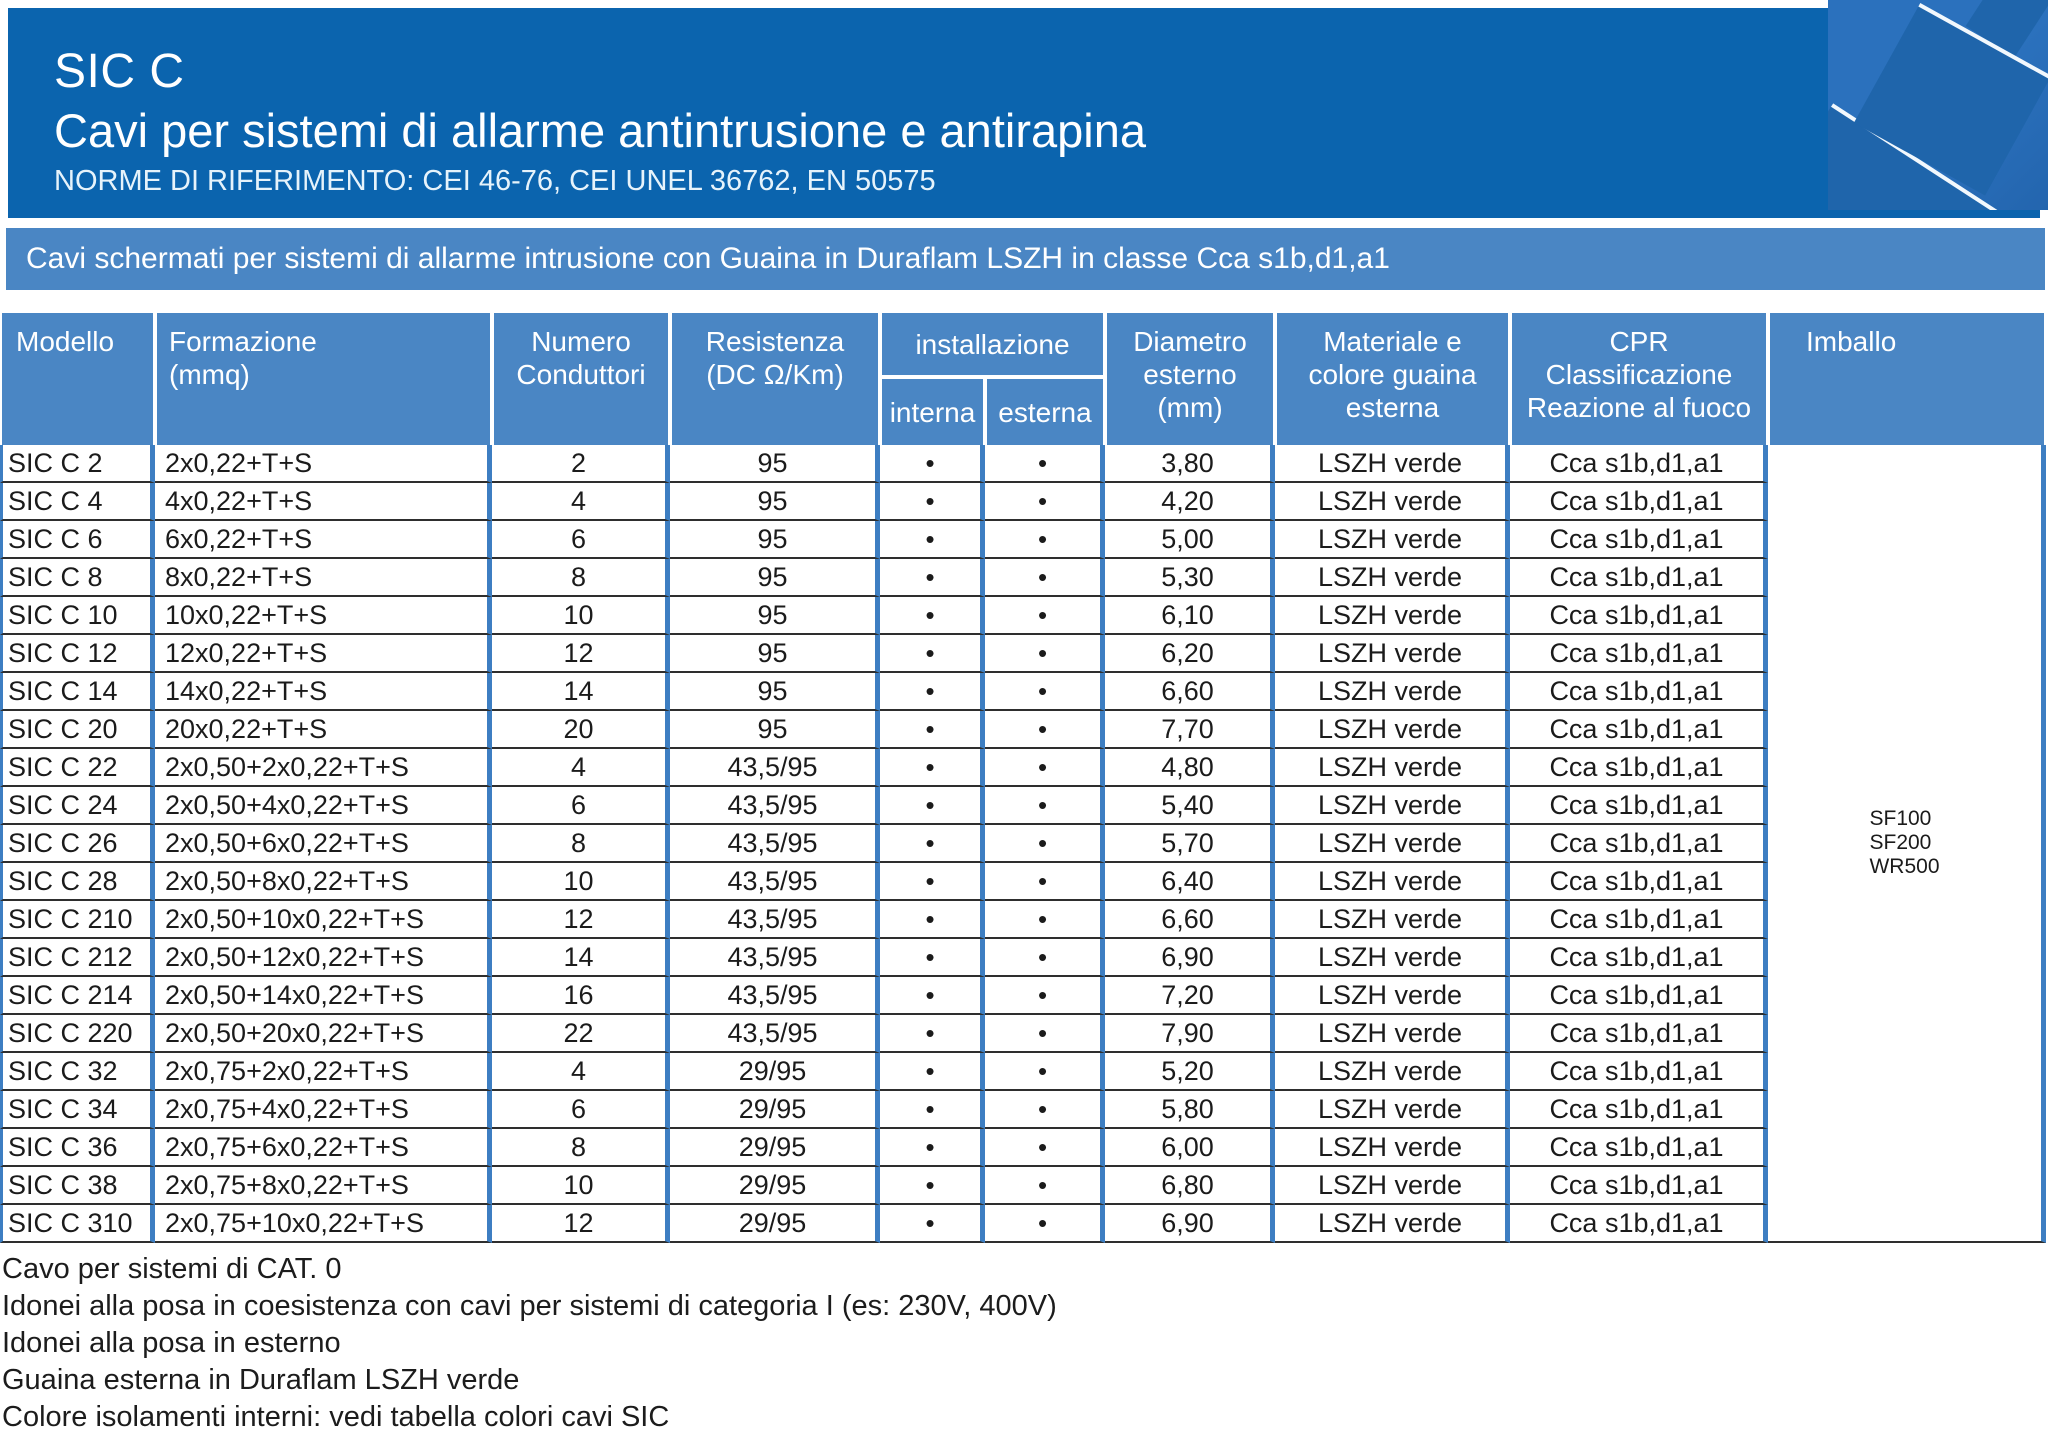 Image resolution: width=2048 pixels, height=1436 pixels. I want to click on cell-diametro: 5,30, so click(1190, 578).